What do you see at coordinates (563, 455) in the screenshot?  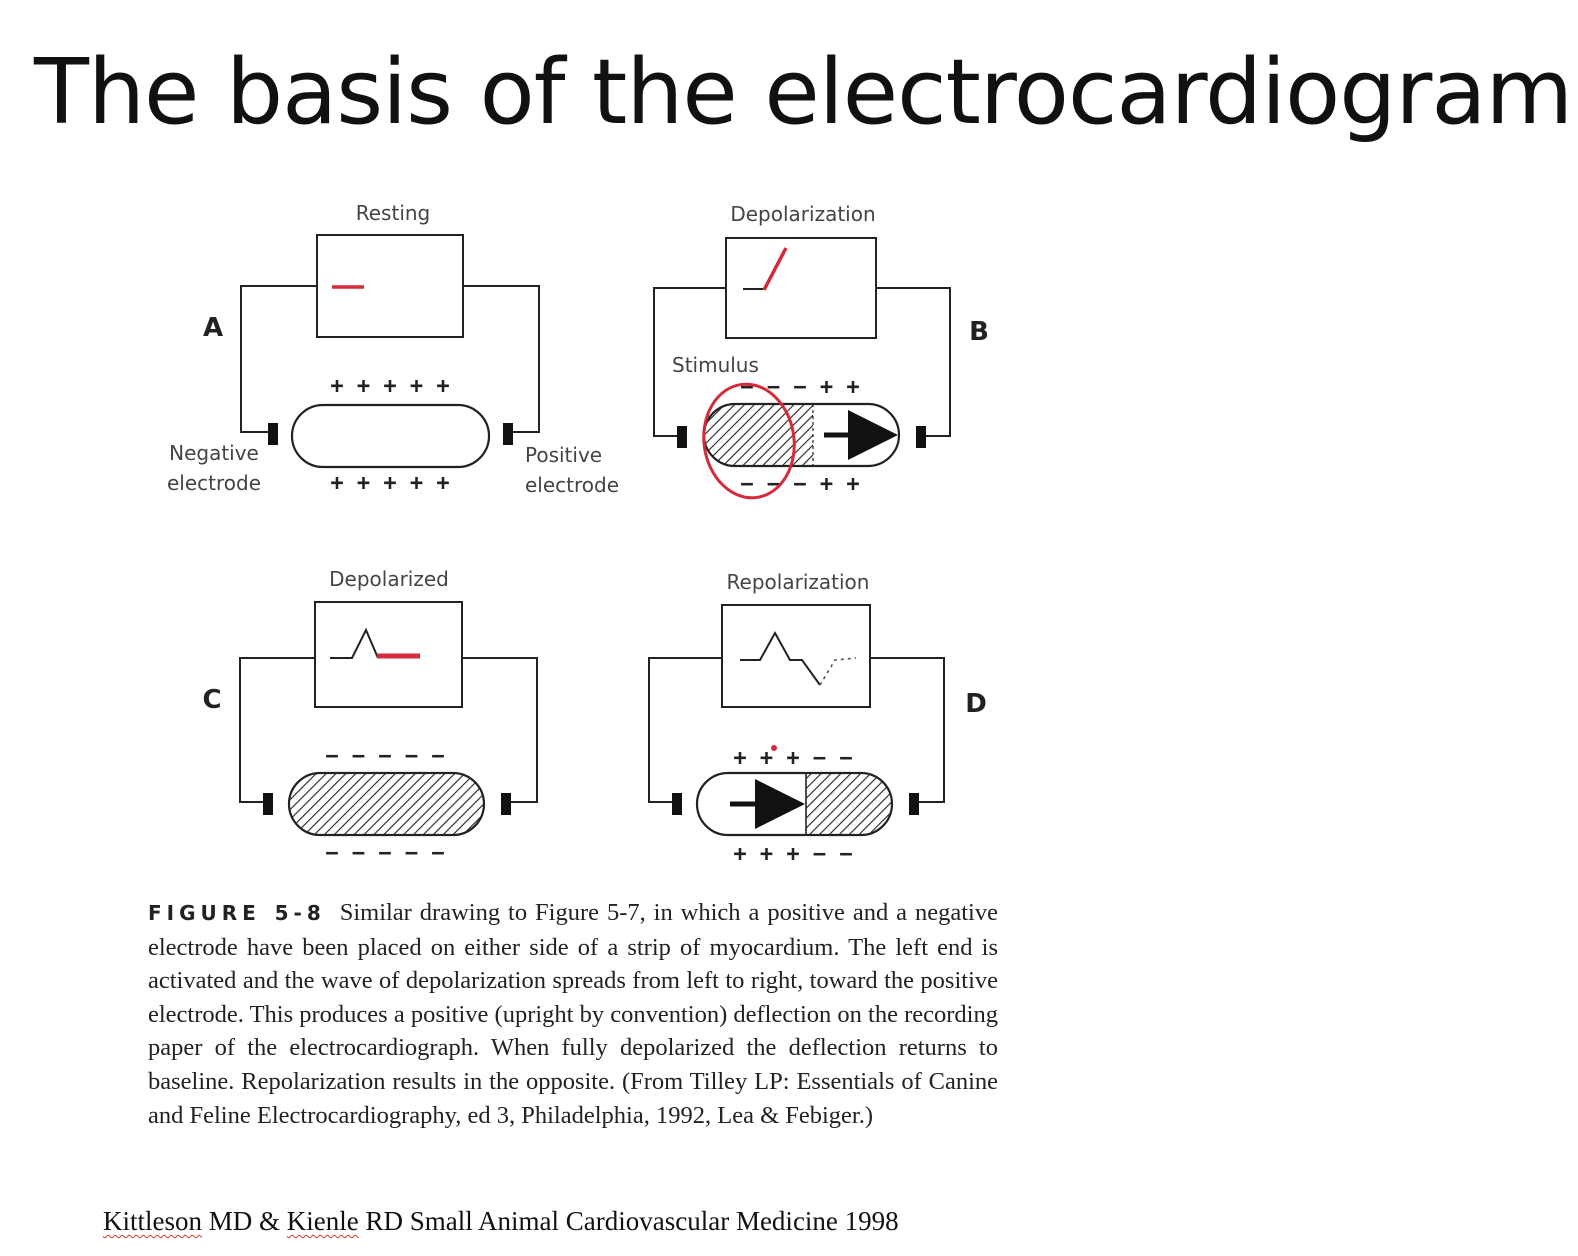 I see `positive-electrode-label-line1: Positive` at bounding box center [563, 455].